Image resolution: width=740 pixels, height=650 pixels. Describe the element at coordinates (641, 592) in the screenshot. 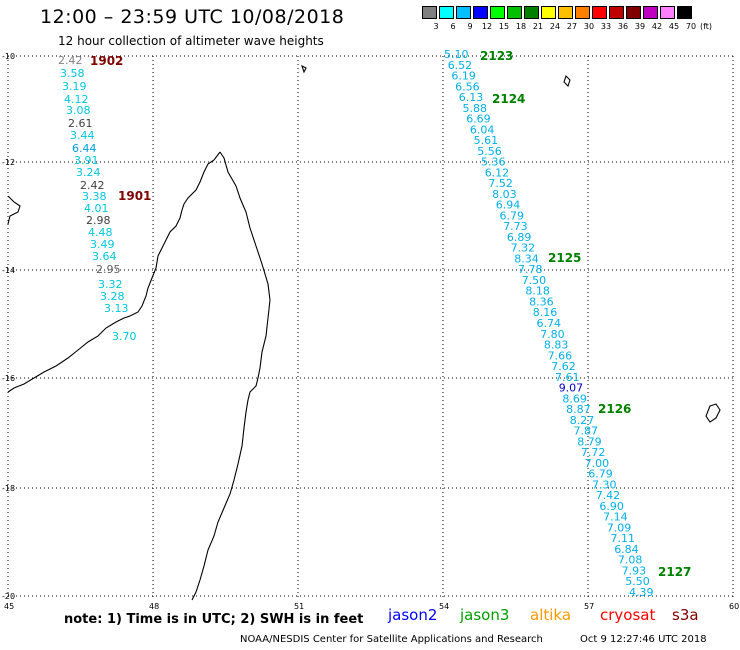

I see `east-track-value: 4.39` at that location.